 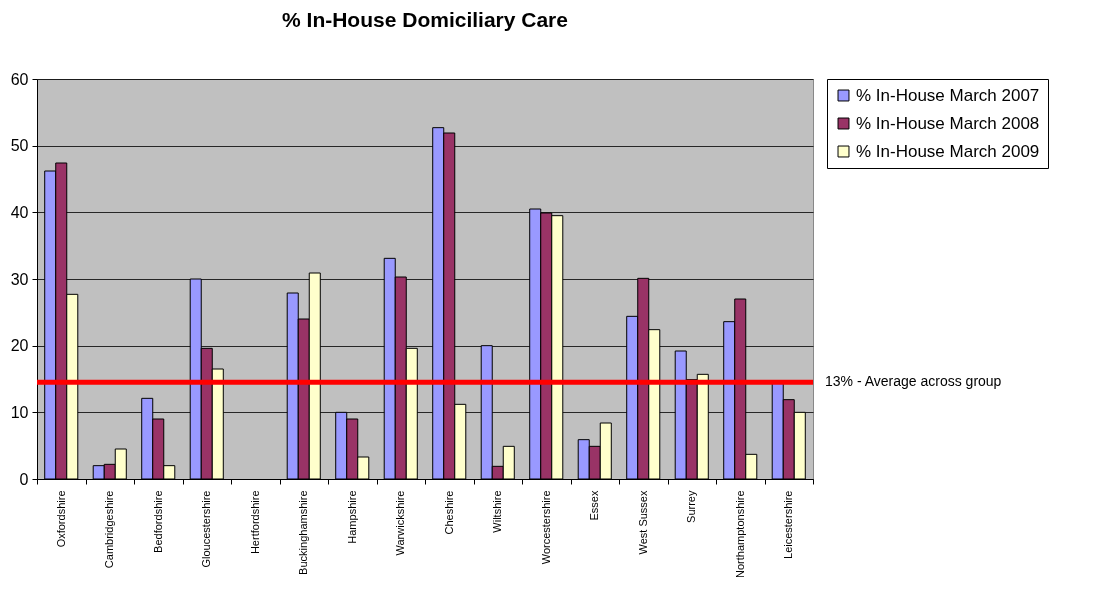 What do you see at coordinates (448, 512) in the screenshot?
I see `x-tick-label: Cheshire` at bounding box center [448, 512].